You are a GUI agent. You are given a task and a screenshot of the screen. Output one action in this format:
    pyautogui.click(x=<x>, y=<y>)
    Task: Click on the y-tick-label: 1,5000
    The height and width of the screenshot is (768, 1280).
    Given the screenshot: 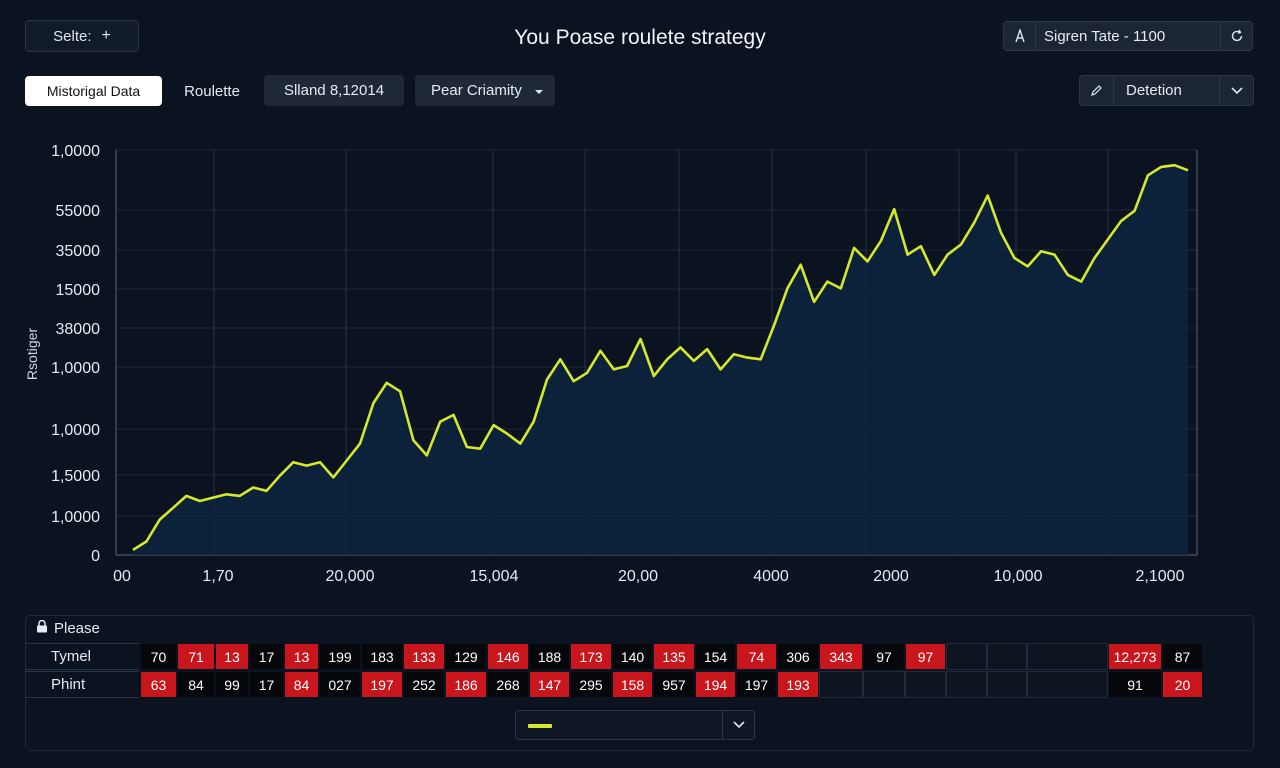 What is the action you would take?
    pyautogui.click(x=75, y=476)
    